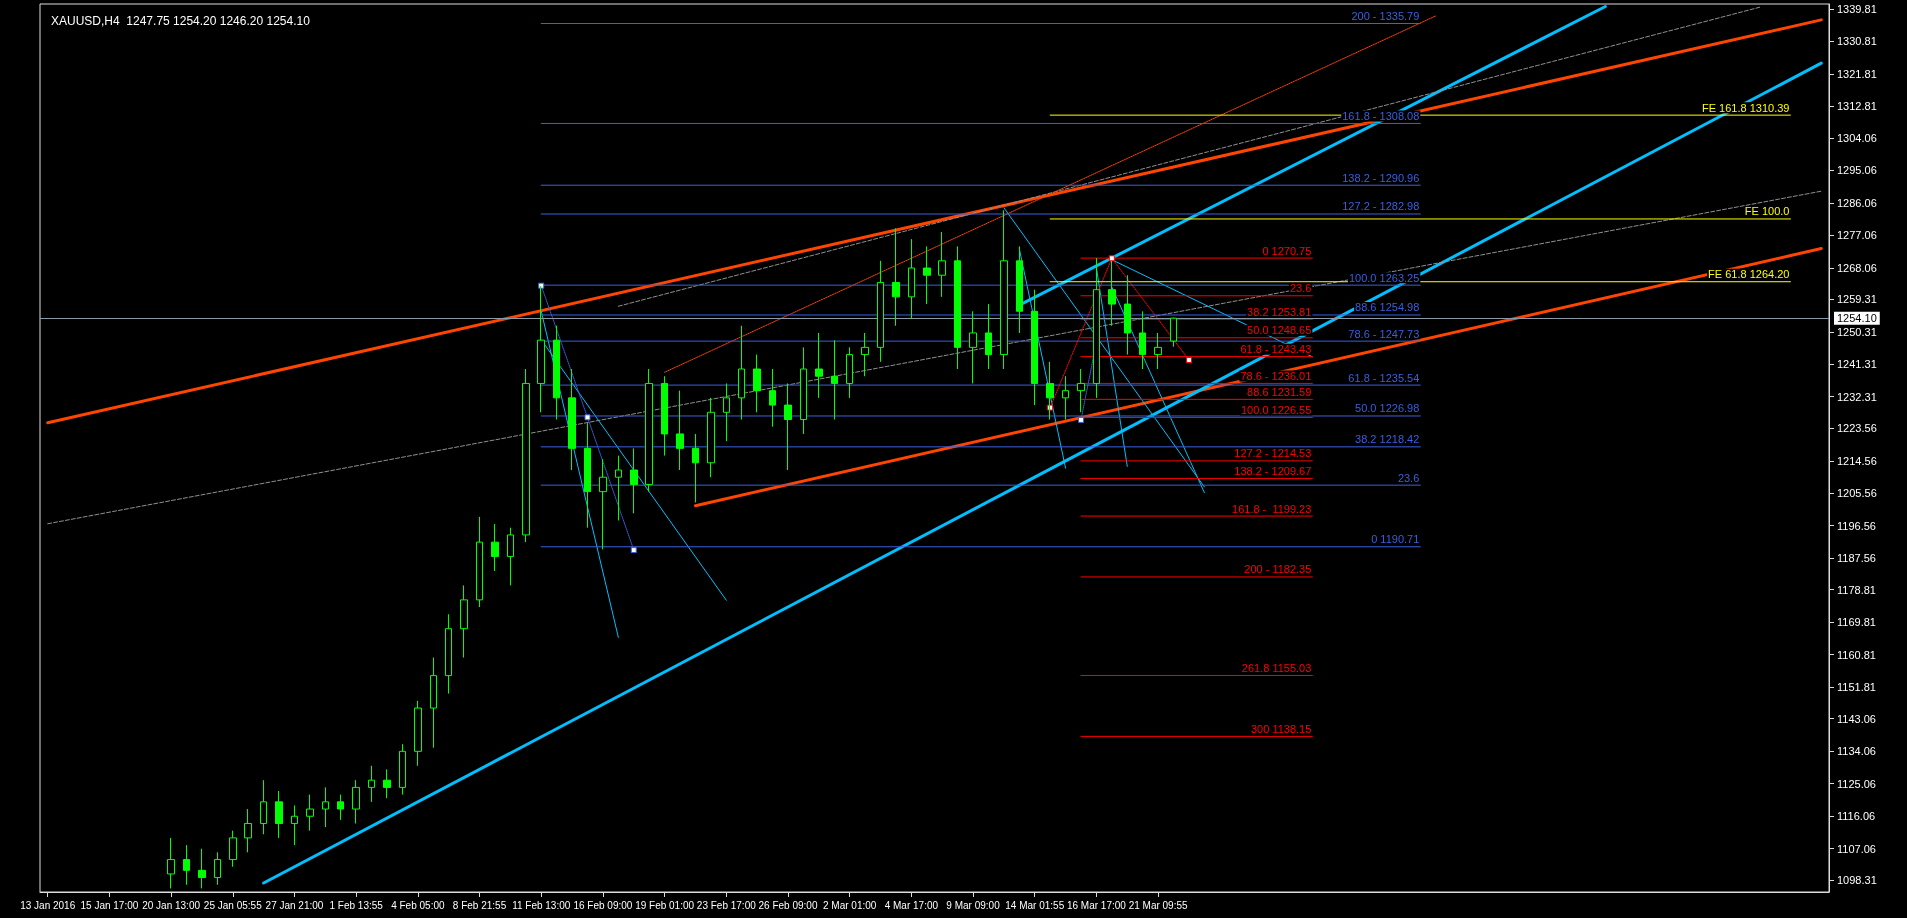 The height and width of the screenshot is (918, 1907). I want to click on series-label: FE 100.0, so click(1767, 211).